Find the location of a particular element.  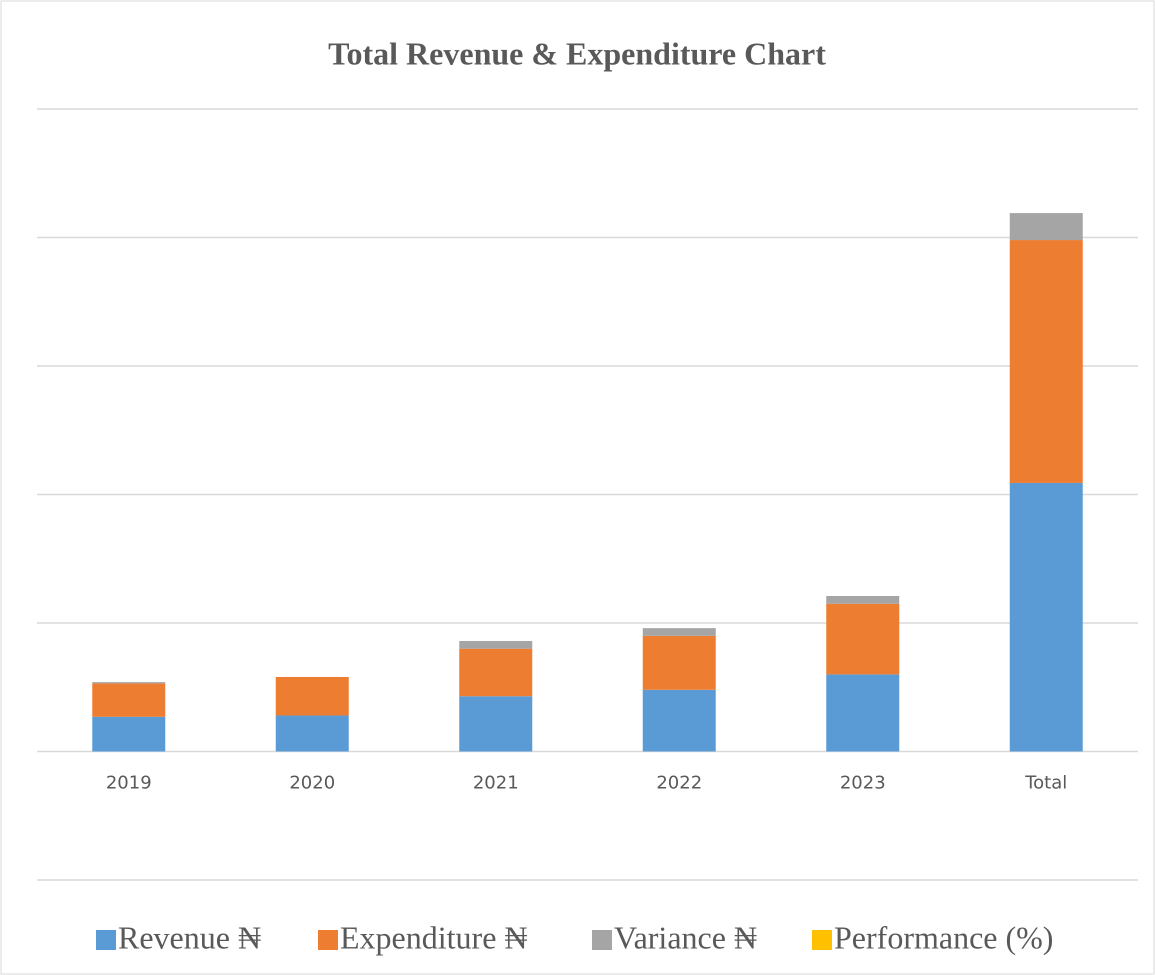

x-tick-label: 2023 is located at coordinates (863, 783).